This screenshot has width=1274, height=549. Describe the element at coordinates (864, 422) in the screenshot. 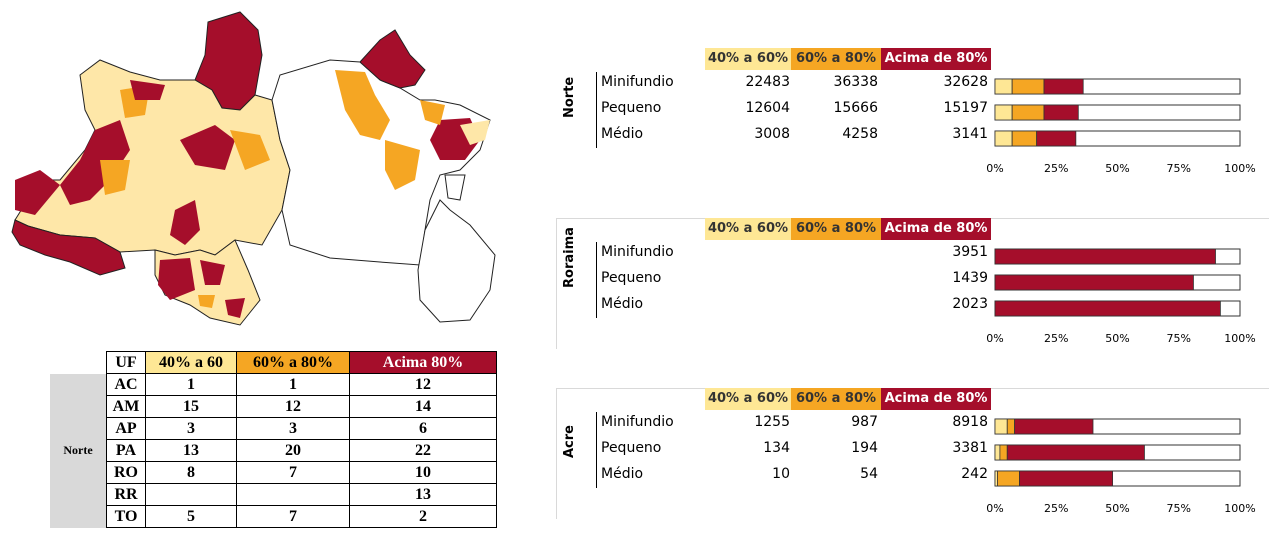

I see `value-cell: 987` at that location.